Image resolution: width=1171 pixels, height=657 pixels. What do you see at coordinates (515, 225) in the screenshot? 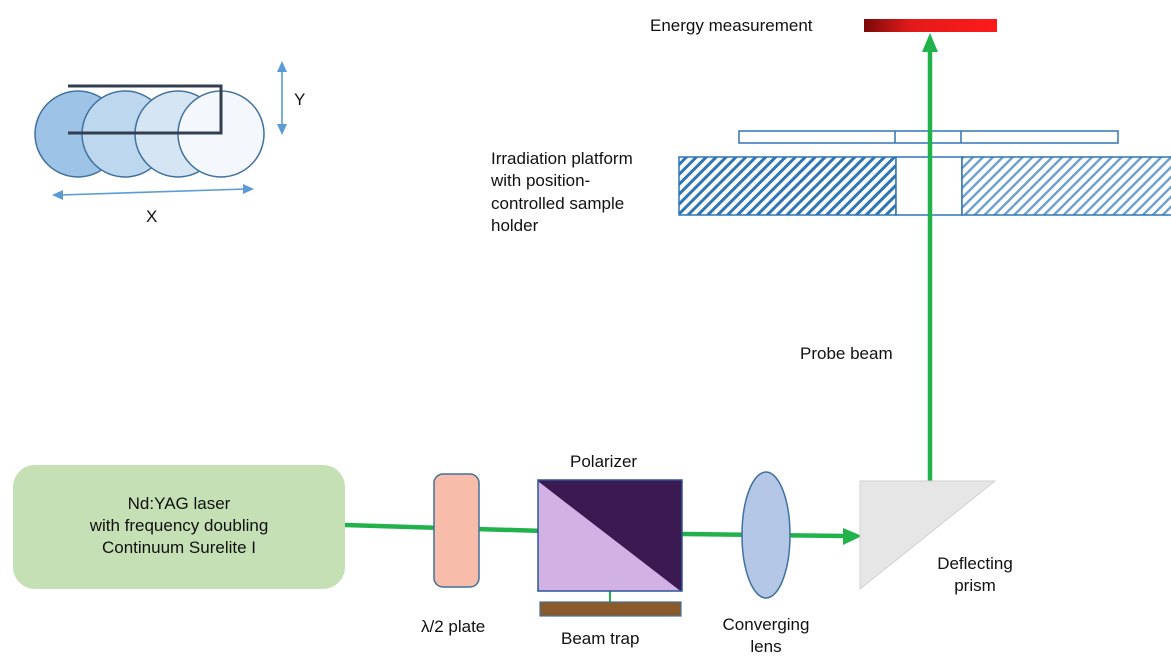
I see `platform-label-line-4: holder` at bounding box center [515, 225].